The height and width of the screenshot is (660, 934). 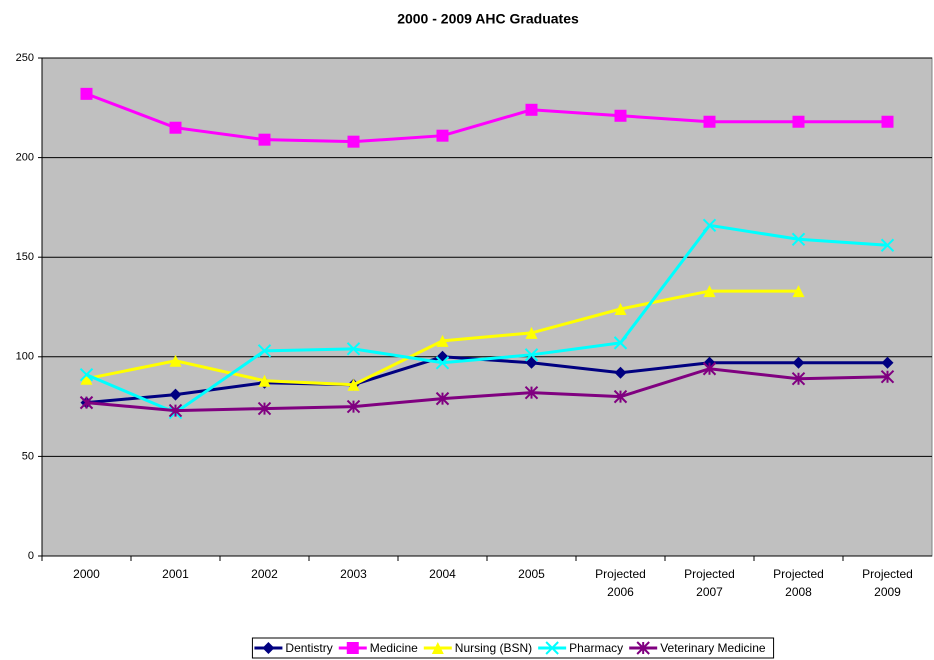 I want to click on x-tick-label: Projected 2009, so click(x=887, y=583).